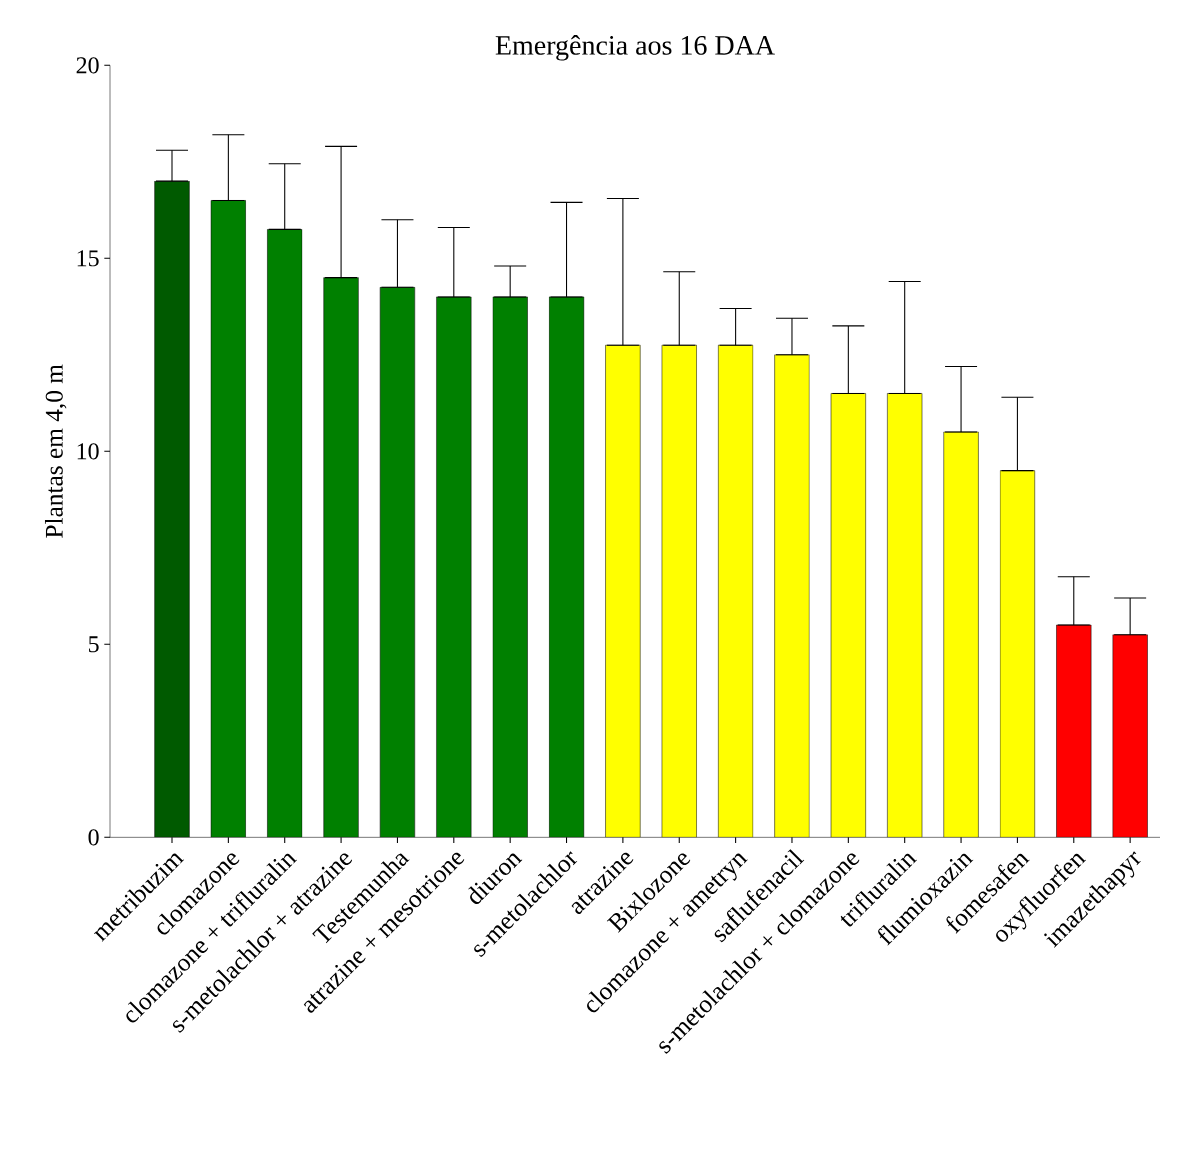  Describe the element at coordinates (88, 451) in the screenshot. I see `y-tick-label: 10` at that location.